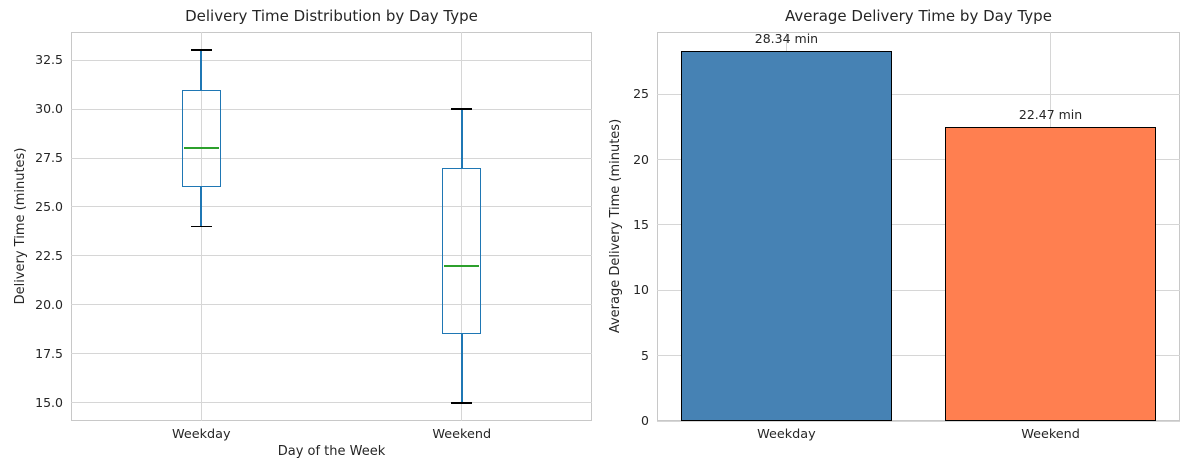 The width and height of the screenshot is (1189, 474). What do you see at coordinates (1050, 115) in the screenshot?
I see `bar-value-label: 22.47 min` at bounding box center [1050, 115].